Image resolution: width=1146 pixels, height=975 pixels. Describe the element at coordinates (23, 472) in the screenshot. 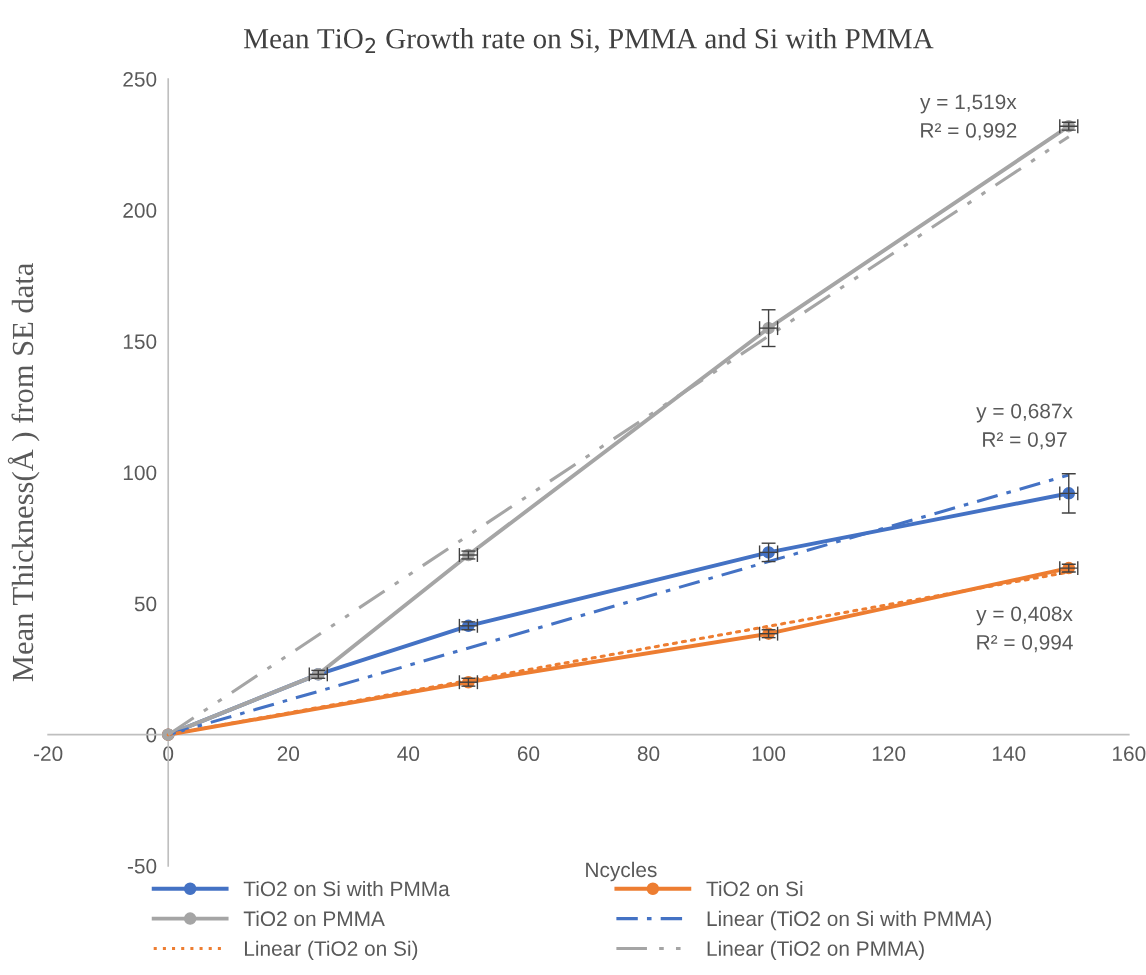

I see `y-axis-title: Mean Thickness(Å ) from SE data` at that location.